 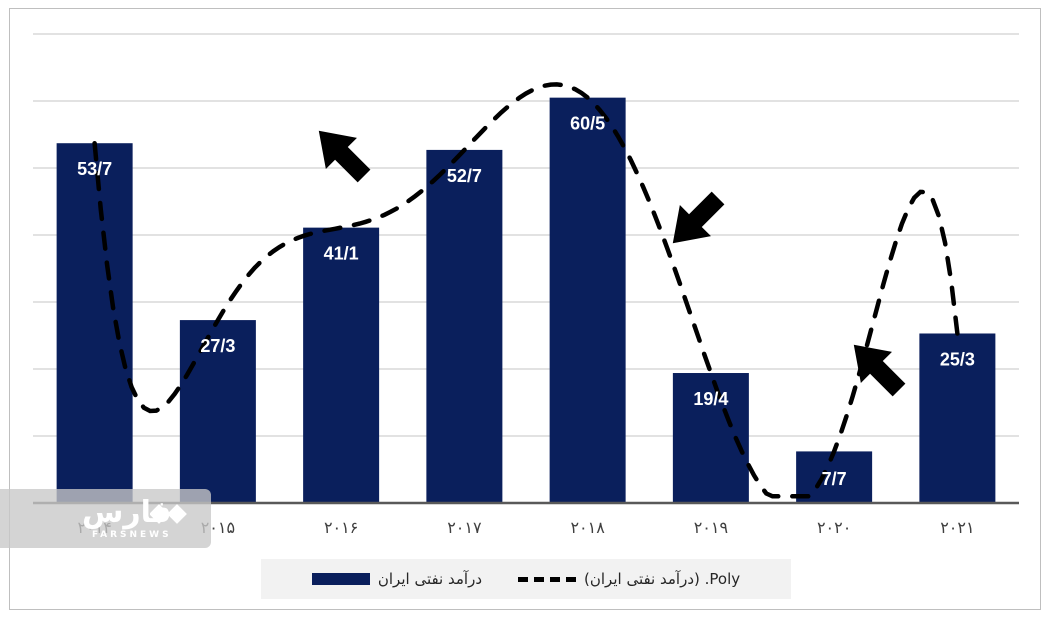 What do you see at coordinates (834, 479) in the screenshot?
I see `data-label: 7/7` at bounding box center [834, 479].